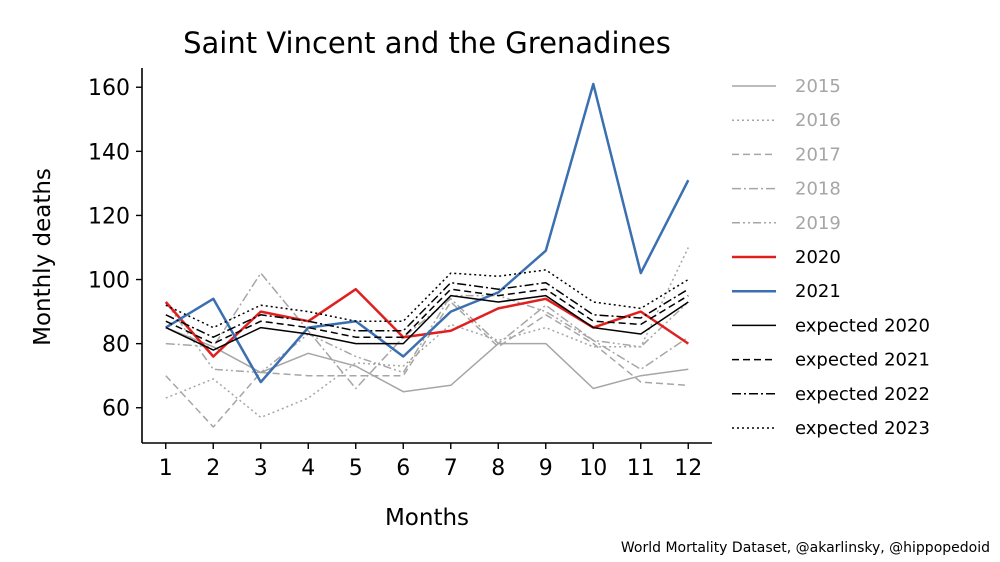 The height and width of the screenshot is (562, 1000). I want to click on legend-label: expected 2022, so click(862, 394).